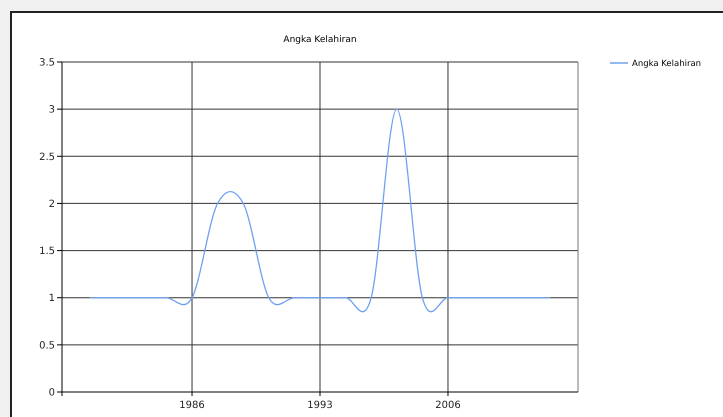  Describe the element at coordinates (47, 157) in the screenshot. I see `y-tick-label: 2.5` at that location.